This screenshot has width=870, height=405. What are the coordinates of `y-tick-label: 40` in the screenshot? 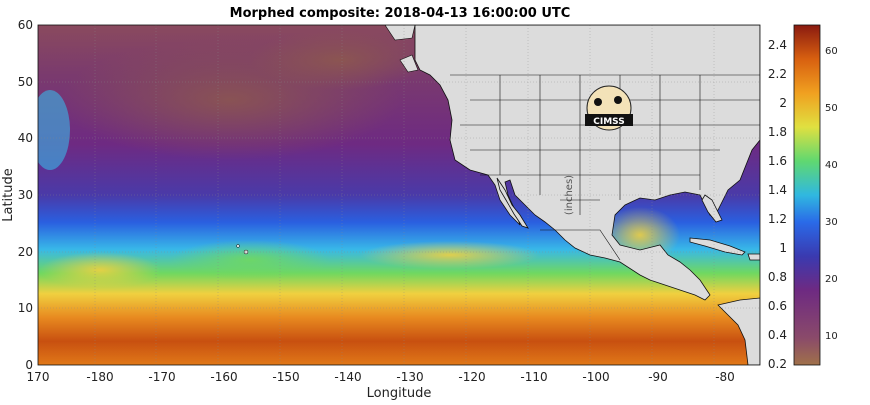 It's located at (25, 138).